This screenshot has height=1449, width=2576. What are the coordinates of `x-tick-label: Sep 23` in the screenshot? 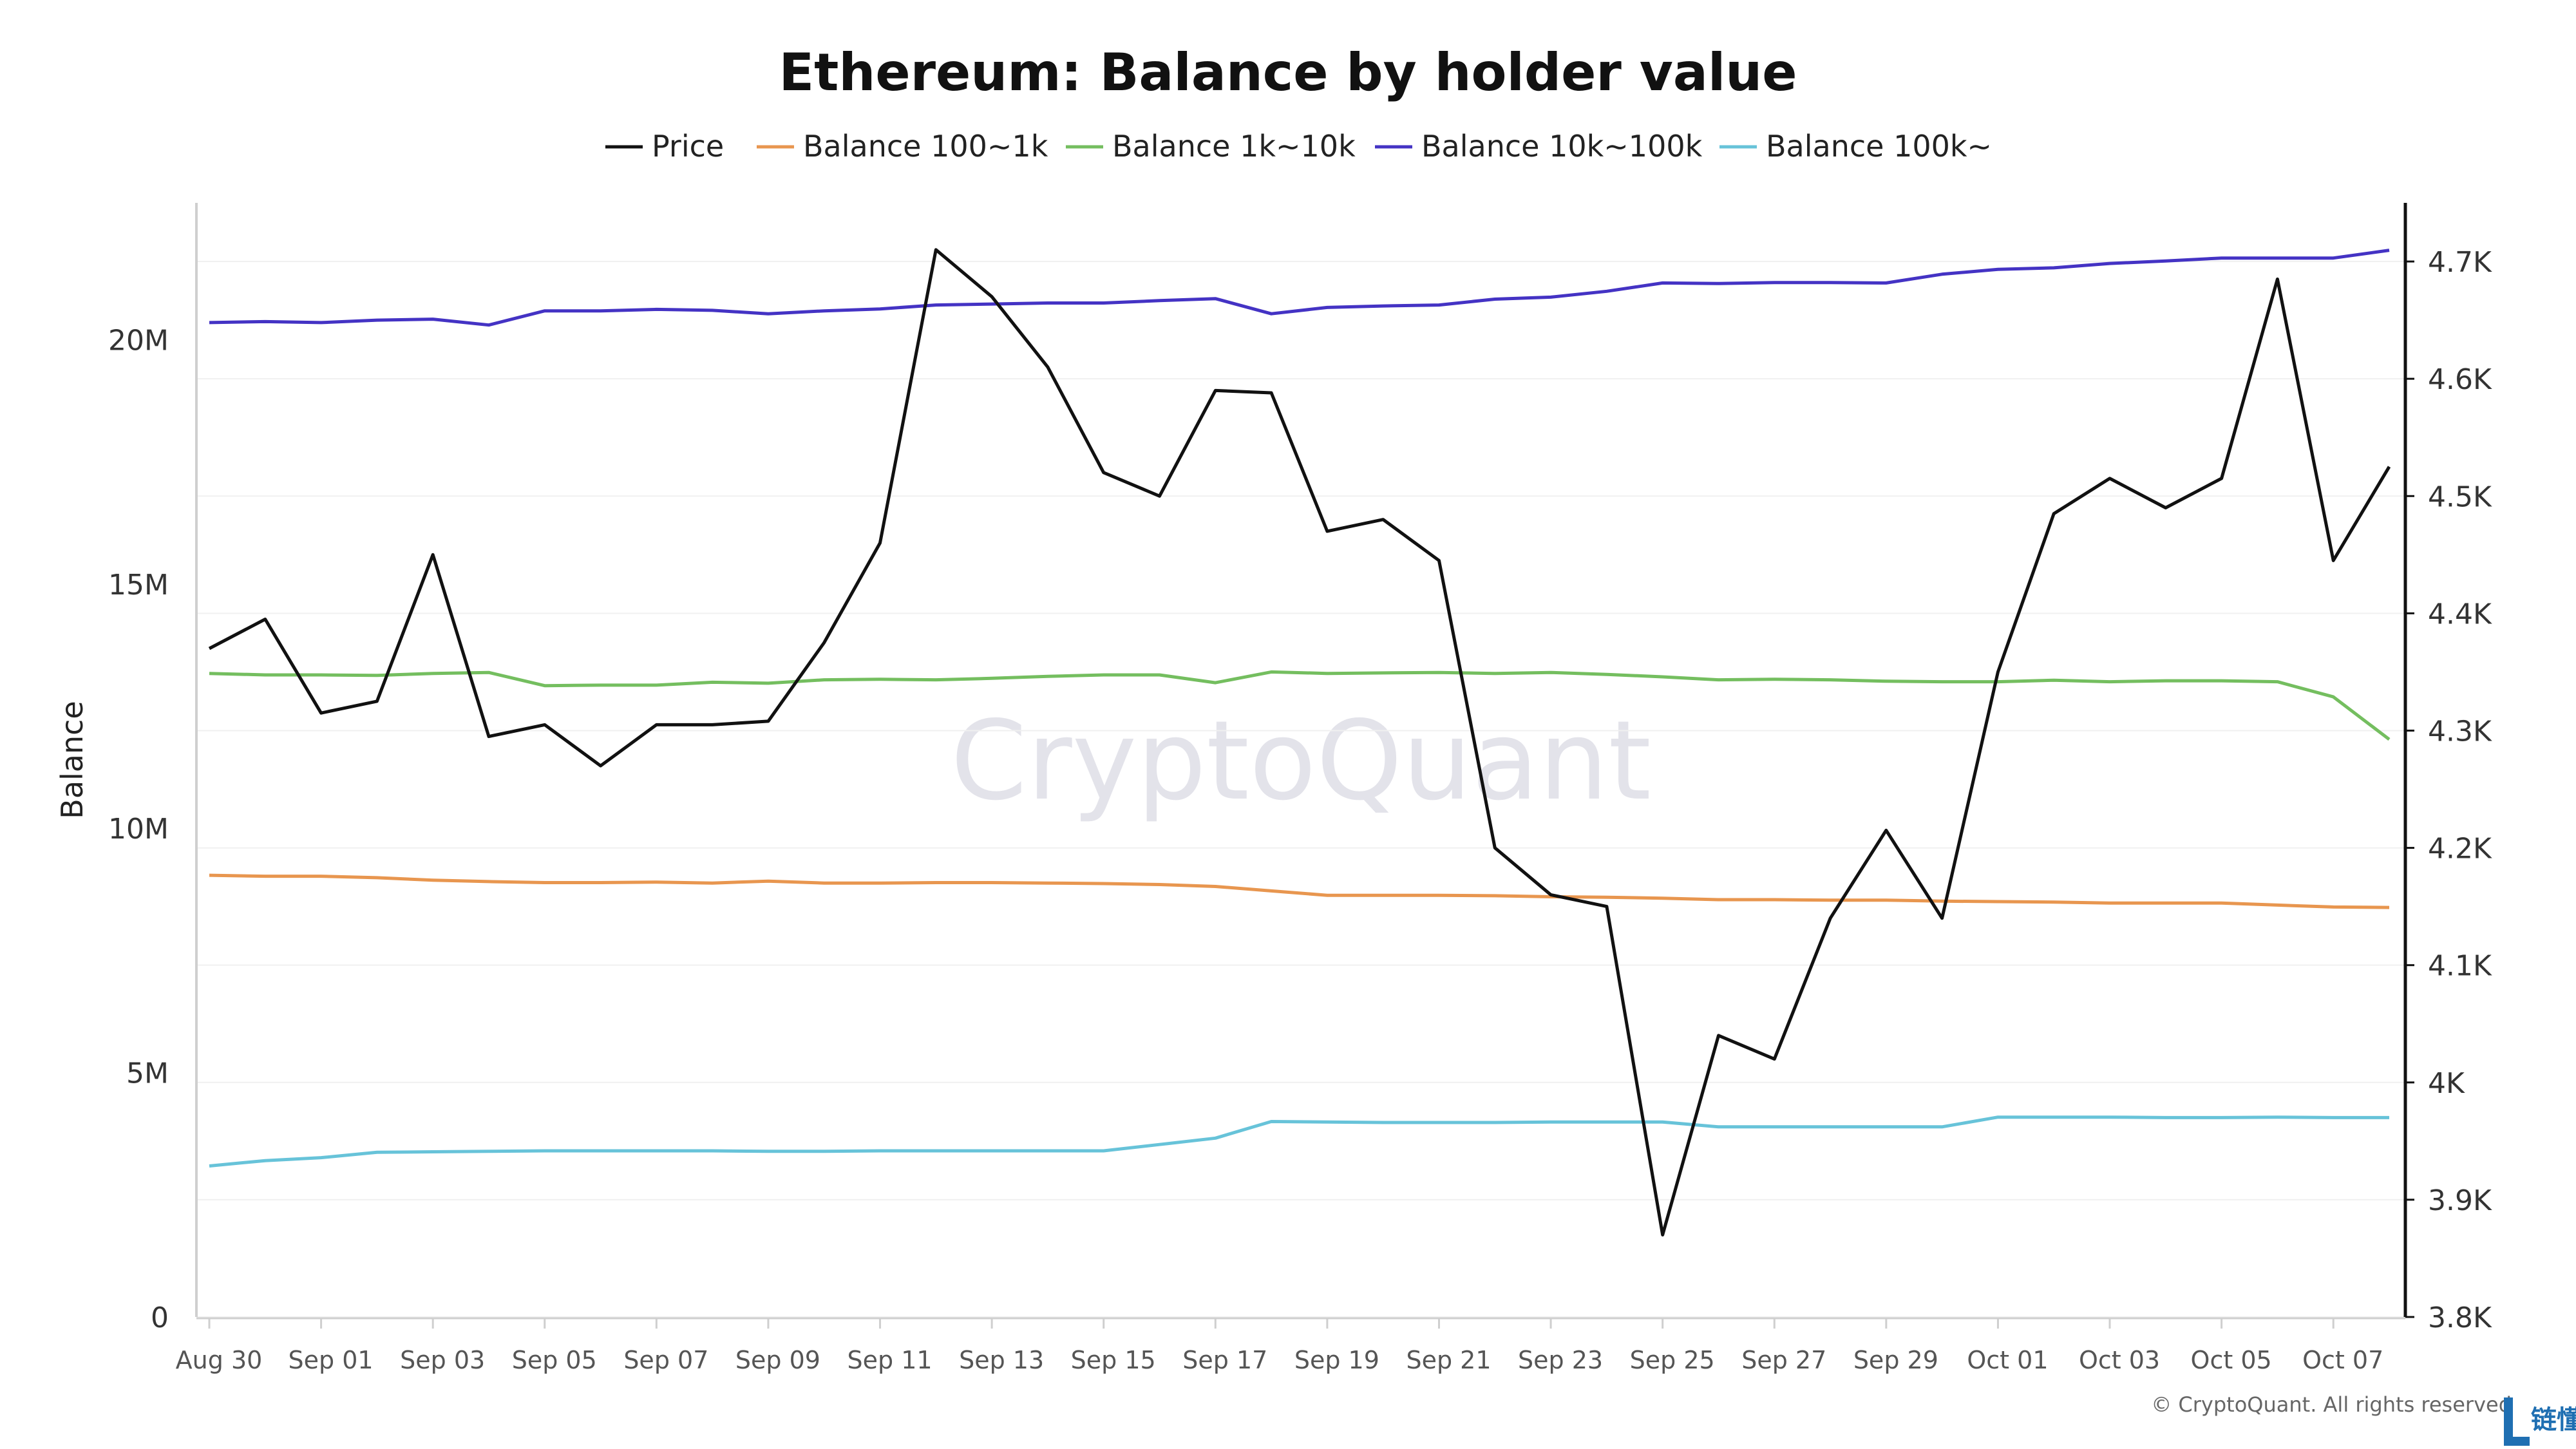 It's located at (1560, 1360).